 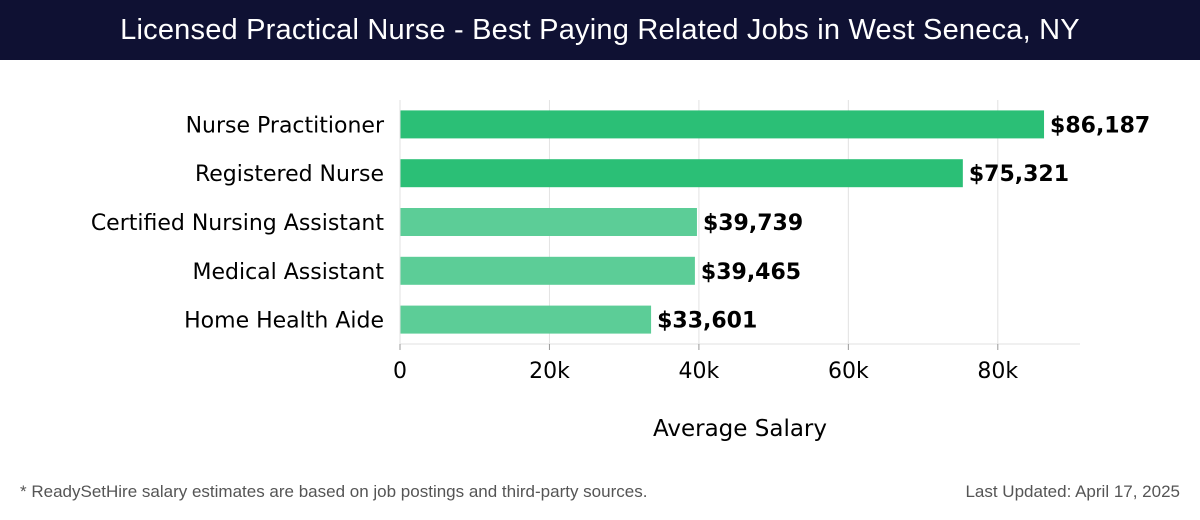 What do you see at coordinates (751, 272) in the screenshot?
I see `value-label: $39,465` at bounding box center [751, 272].